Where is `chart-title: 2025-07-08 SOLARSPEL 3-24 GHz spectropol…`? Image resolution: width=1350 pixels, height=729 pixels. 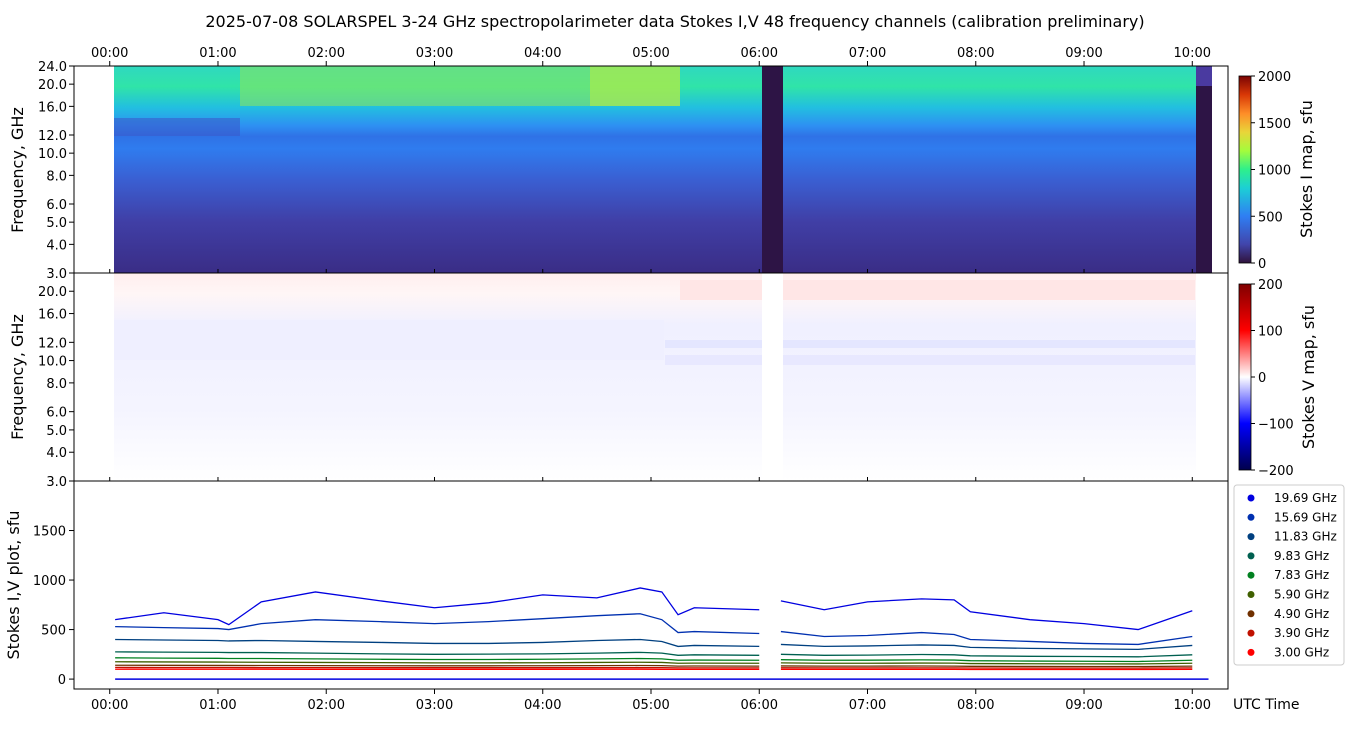 chart-title: 2025-07-08 SOLARSPEL 3-24 GHz spectropol… is located at coordinates (674, 21).